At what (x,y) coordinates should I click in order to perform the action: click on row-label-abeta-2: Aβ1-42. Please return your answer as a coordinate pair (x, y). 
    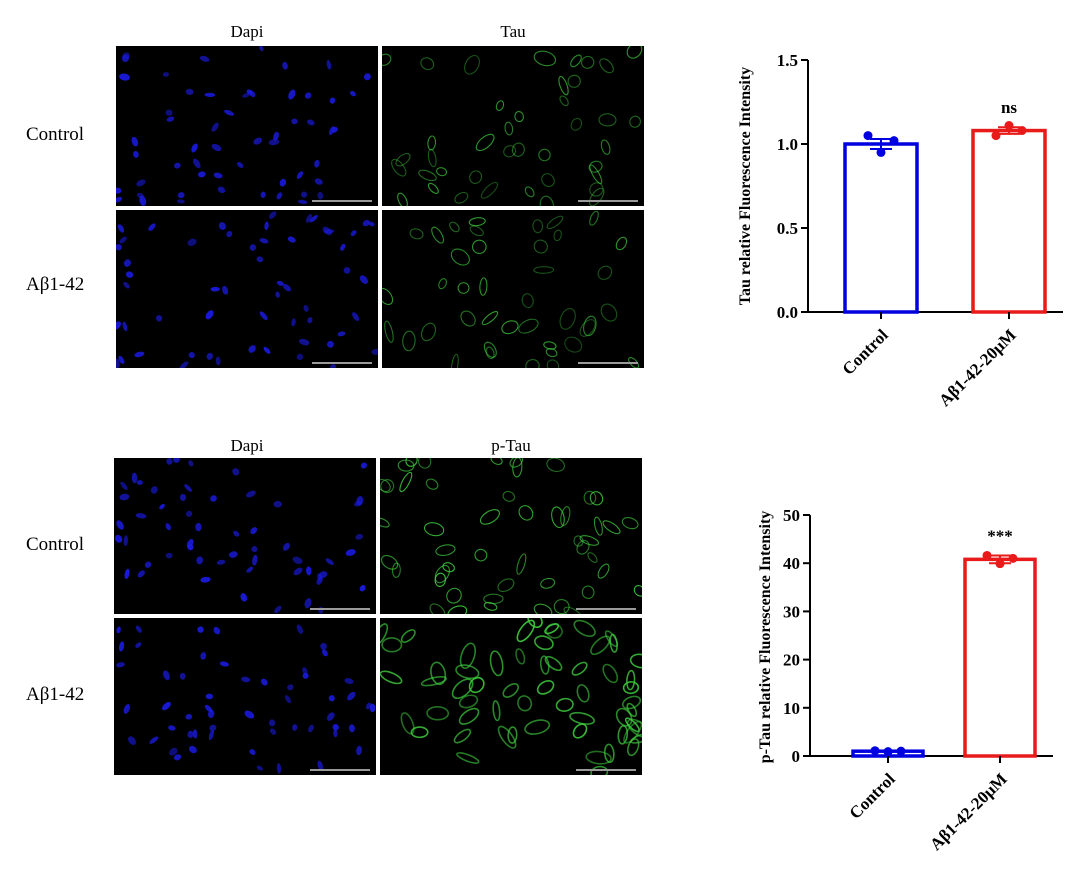
    Looking at the image, I should click on (55, 694).